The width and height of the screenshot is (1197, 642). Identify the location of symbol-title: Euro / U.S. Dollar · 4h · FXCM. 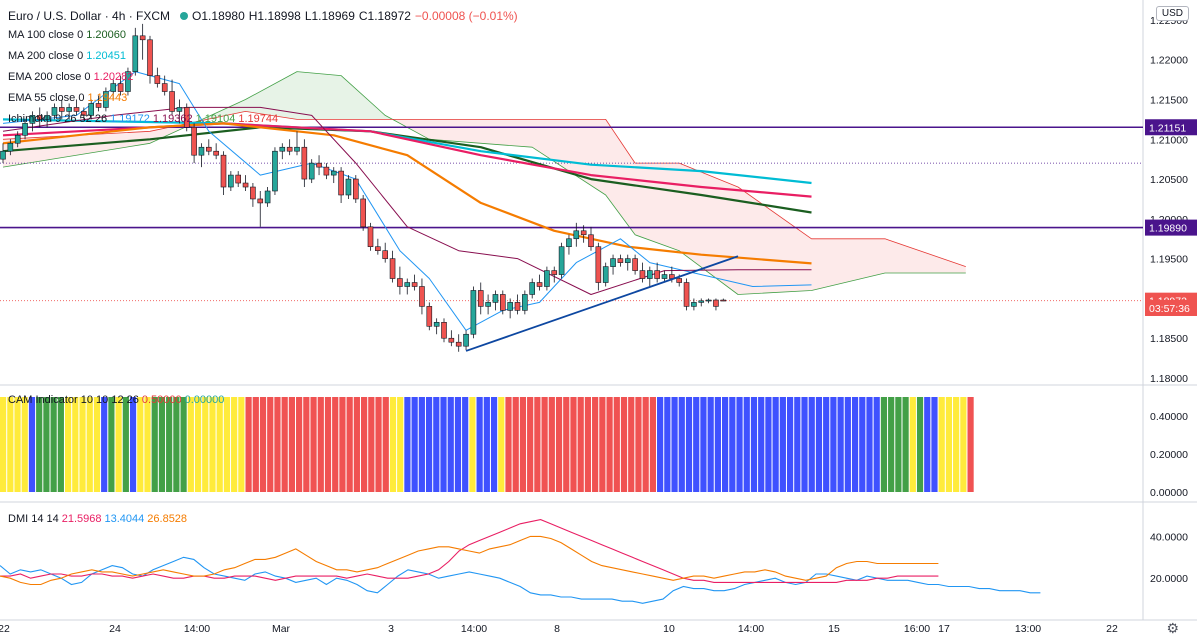
(89, 16).